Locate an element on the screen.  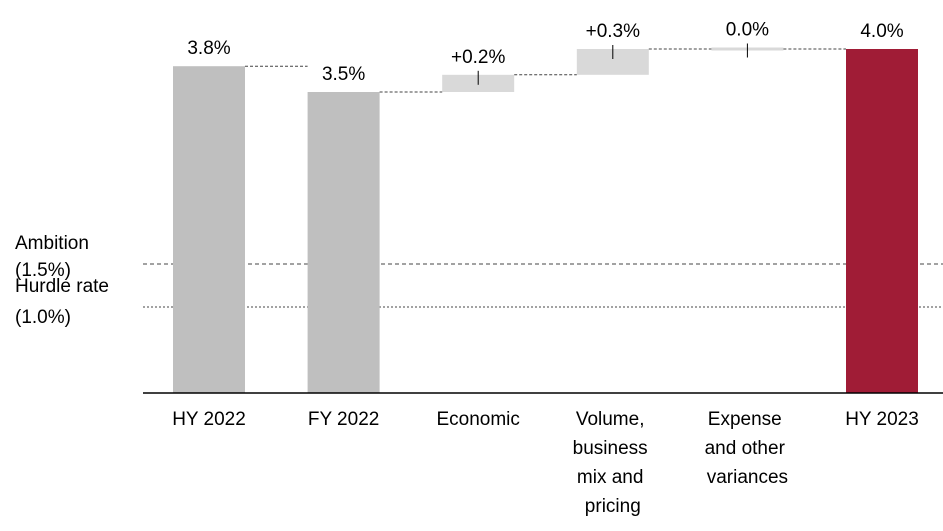
x-tick-line: and other is located at coordinates (748, 448).